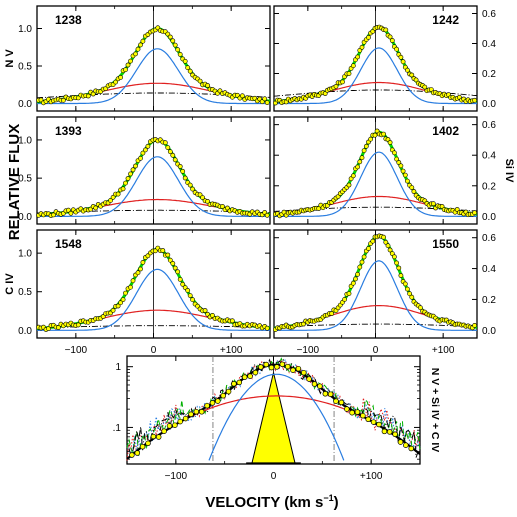  What do you see at coordinates (25, 179) in the screenshot?
I see `y-tick-label: 0.5` at bounding box center [25, 179].